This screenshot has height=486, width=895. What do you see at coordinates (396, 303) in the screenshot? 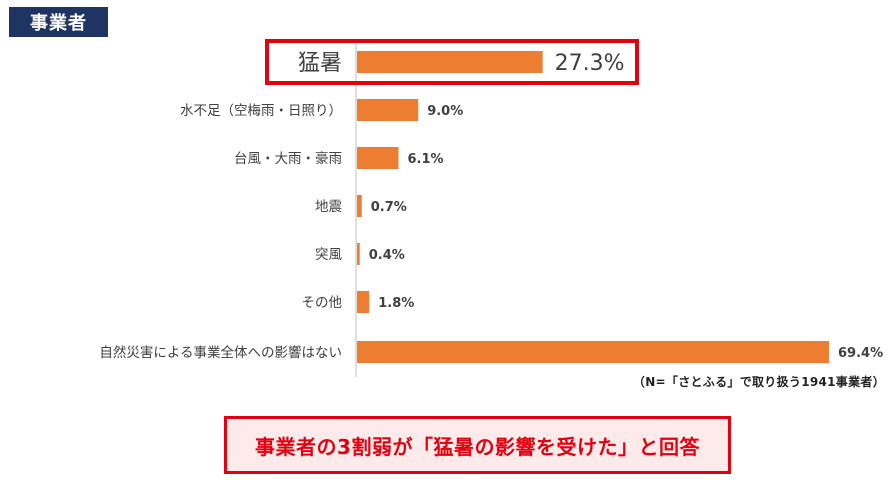
I see `value-label-5: 1.8%` at bounding box center [396, 303].